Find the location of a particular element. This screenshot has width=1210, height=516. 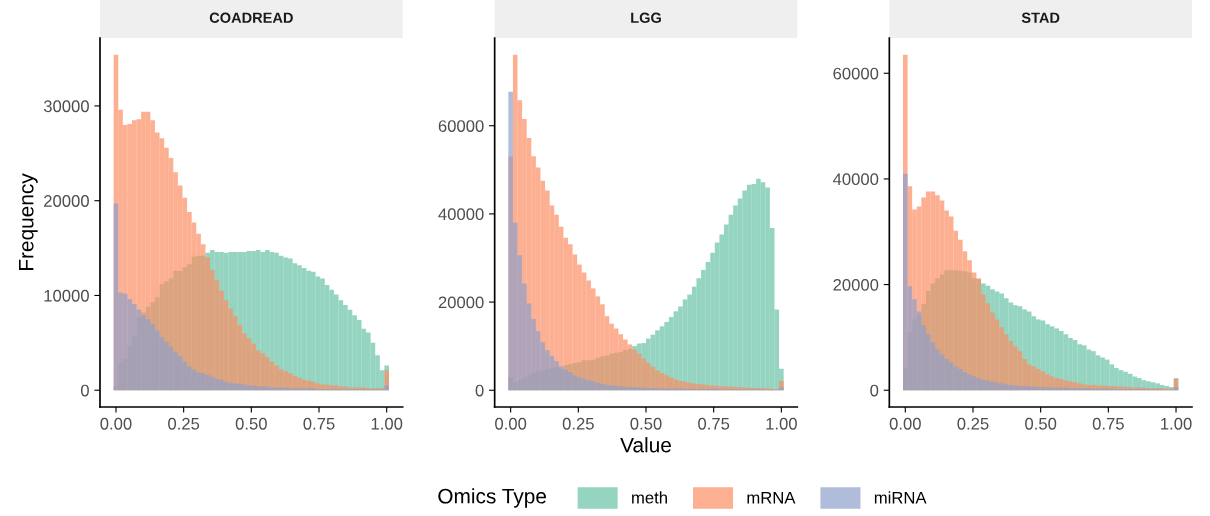

chart-title: STAD is located at coordinates (1040, 17).